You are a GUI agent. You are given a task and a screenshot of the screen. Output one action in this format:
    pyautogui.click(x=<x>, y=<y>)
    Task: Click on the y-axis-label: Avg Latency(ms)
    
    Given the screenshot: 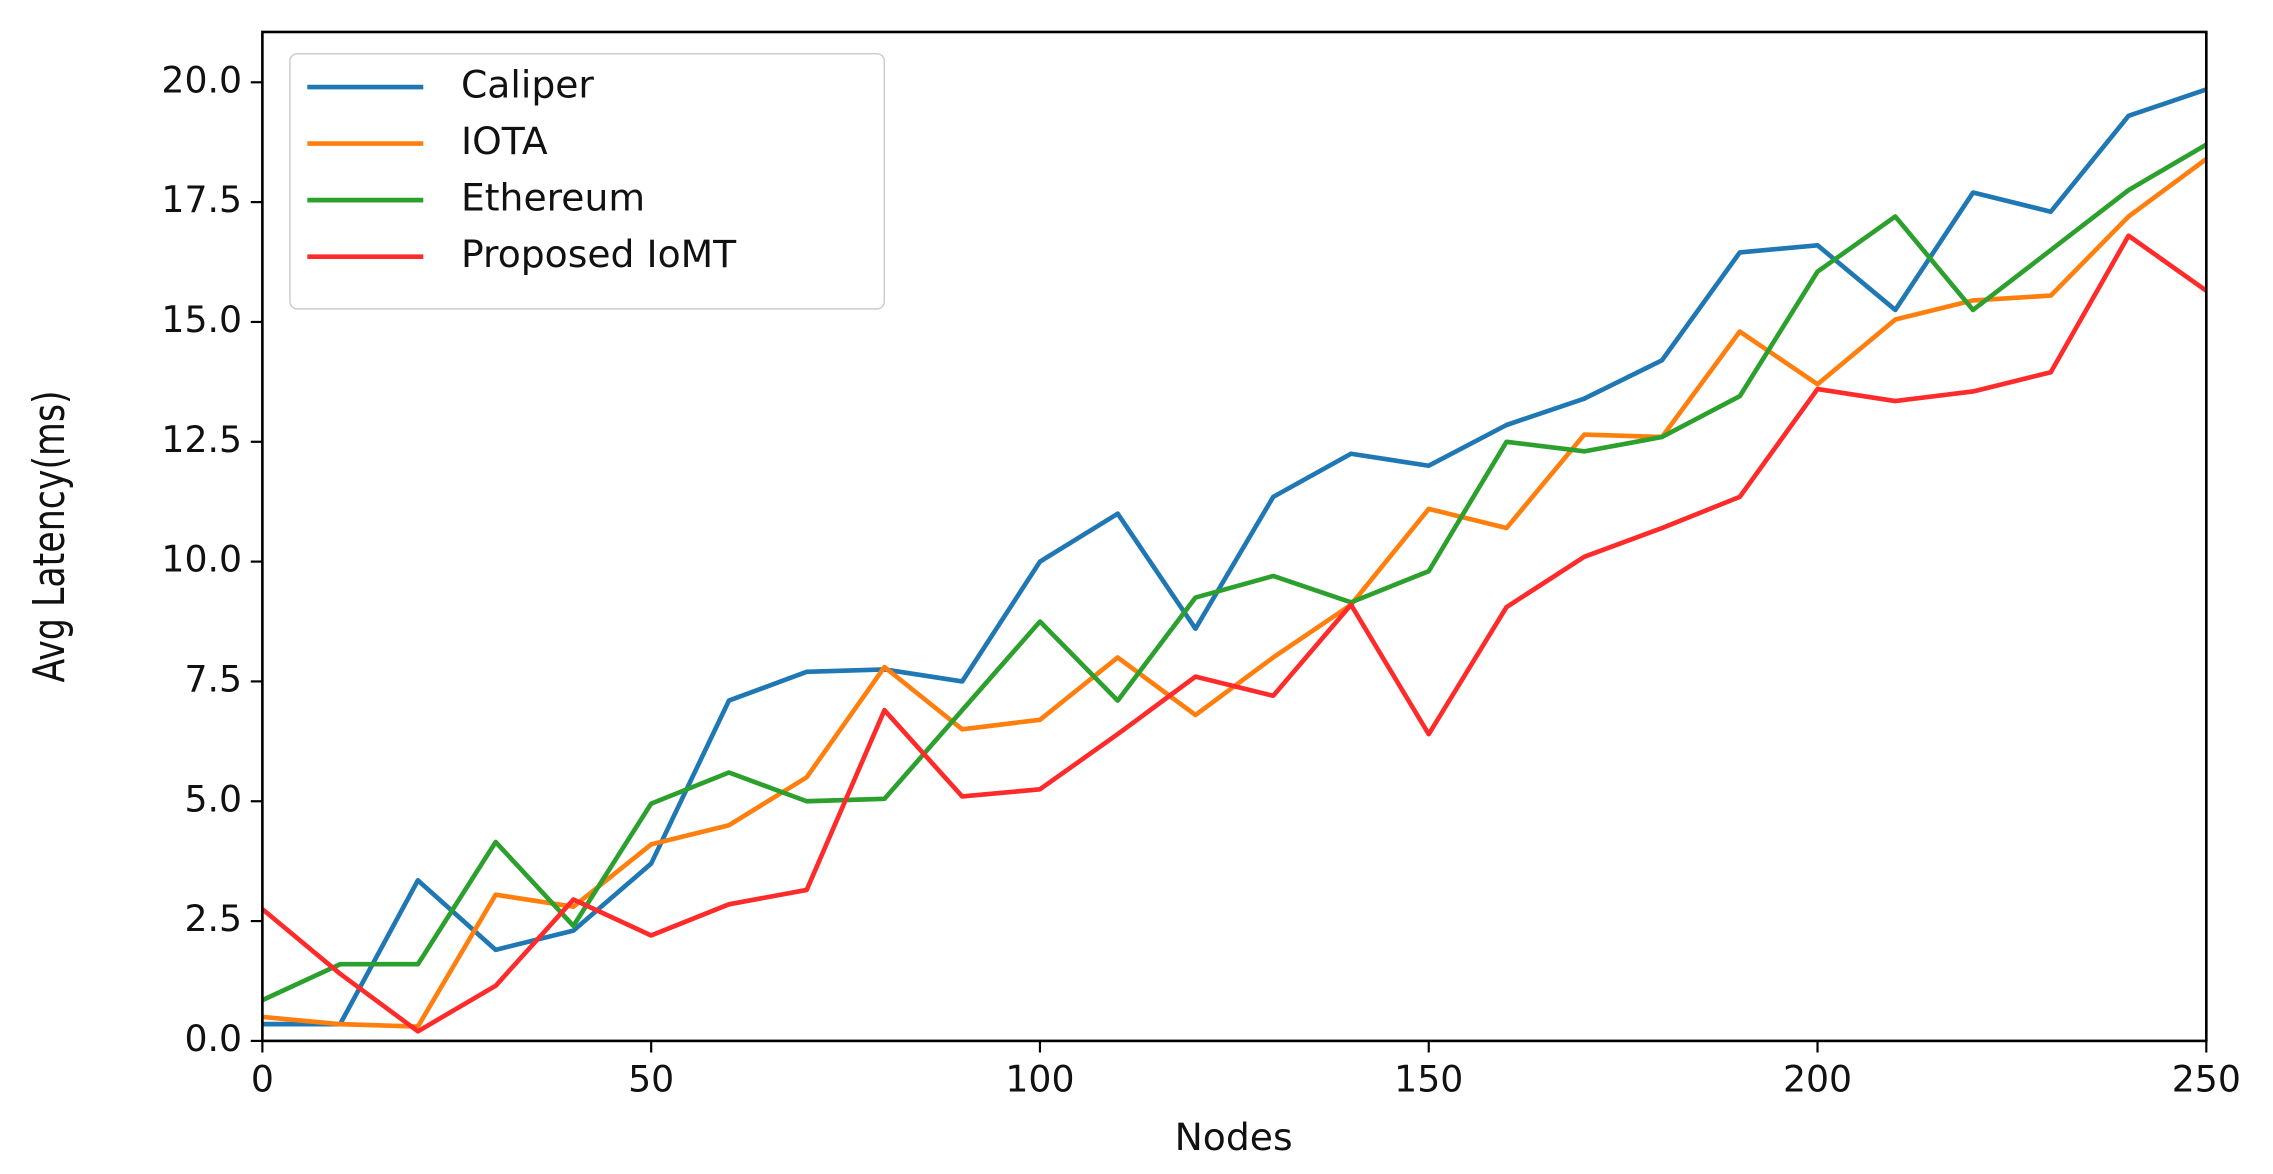 What is the action you would take?
    pyautogui.click(x=49, y=536)
    